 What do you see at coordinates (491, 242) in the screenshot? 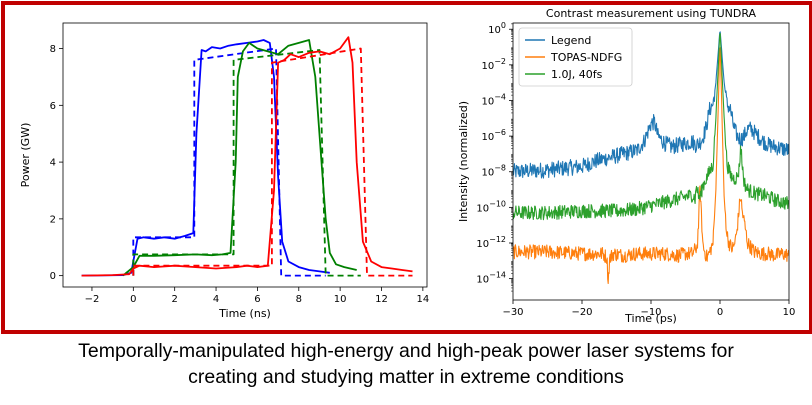
I see `right-y-tick-label: 10⁻¹²` at bounding box center [491, 242].